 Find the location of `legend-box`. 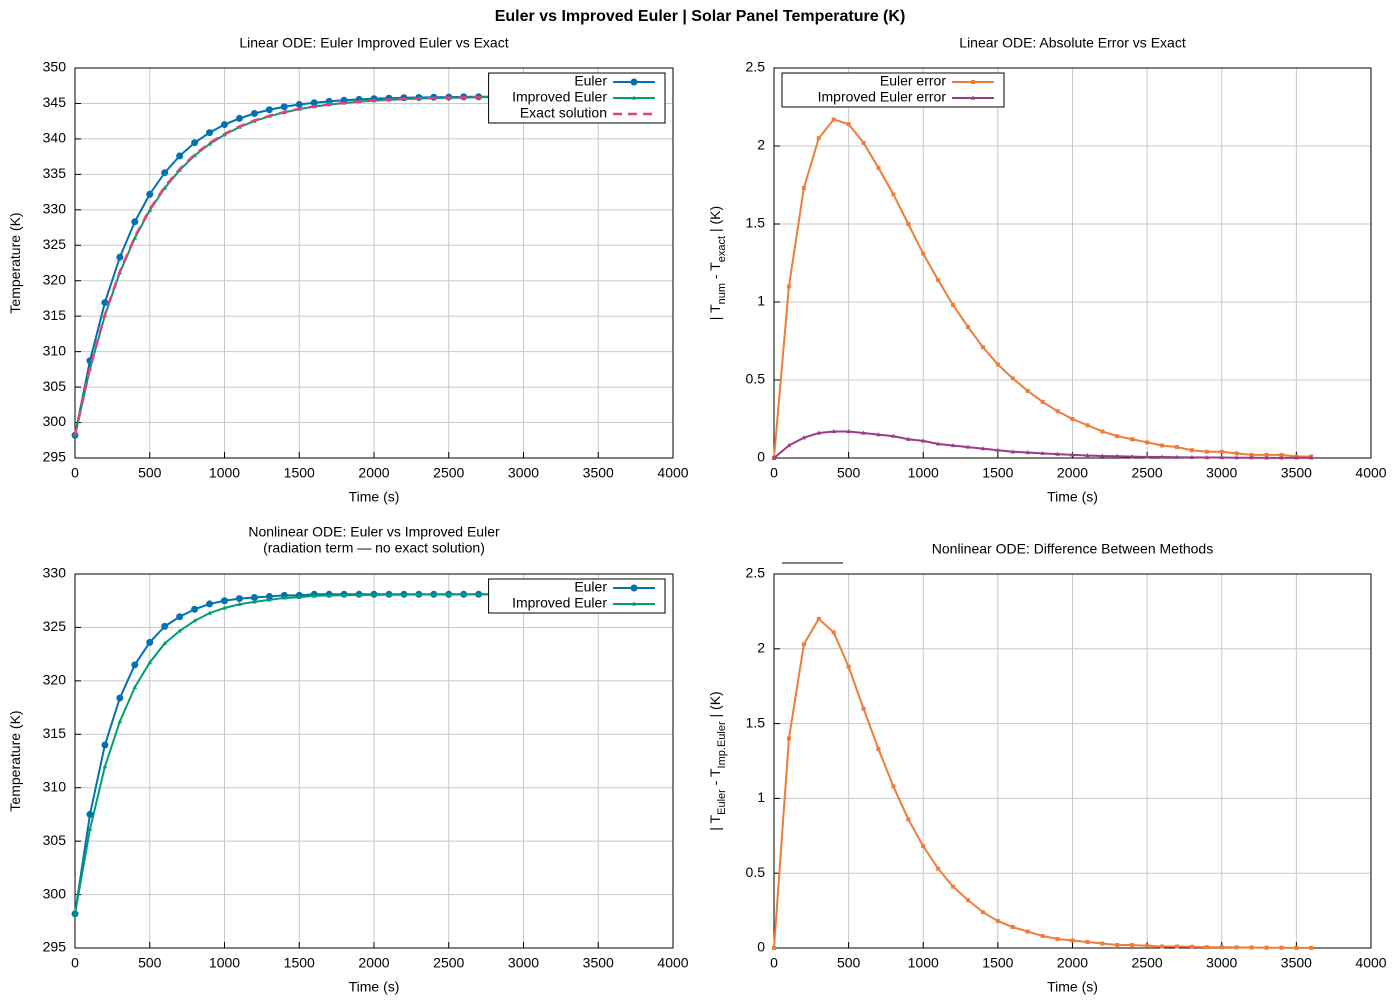

legend-box is located at coordinates (893, 90).